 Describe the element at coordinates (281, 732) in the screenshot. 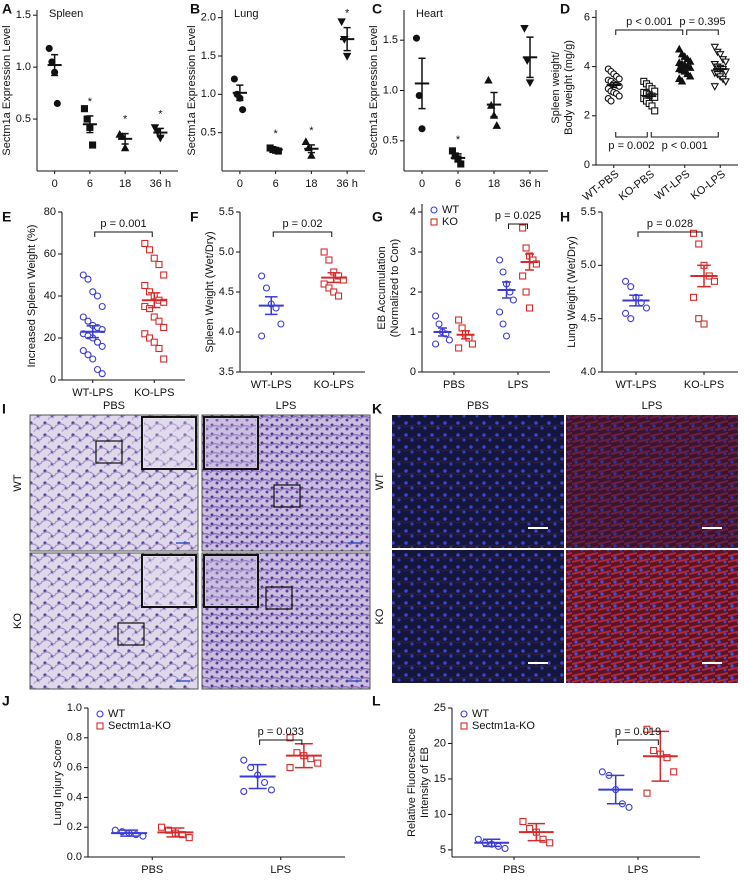

I see `p-value: p = 0.033` at that location.